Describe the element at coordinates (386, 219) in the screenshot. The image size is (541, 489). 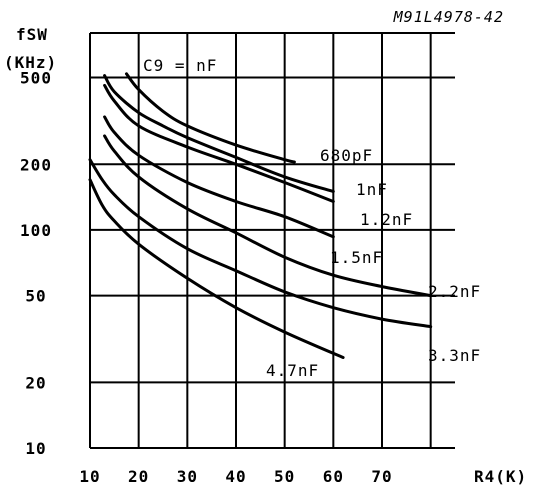
I see `series-label-1-2nf: 1.2nF` at that location.